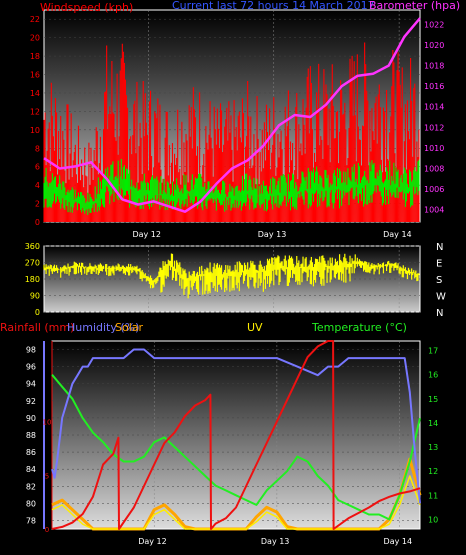 This screenshot has width=466, height=555. What do you see at coordinates (35, 19) in the screenshot?
I see `y-tick-wind-22: 22` at bounding box center [35, 19].